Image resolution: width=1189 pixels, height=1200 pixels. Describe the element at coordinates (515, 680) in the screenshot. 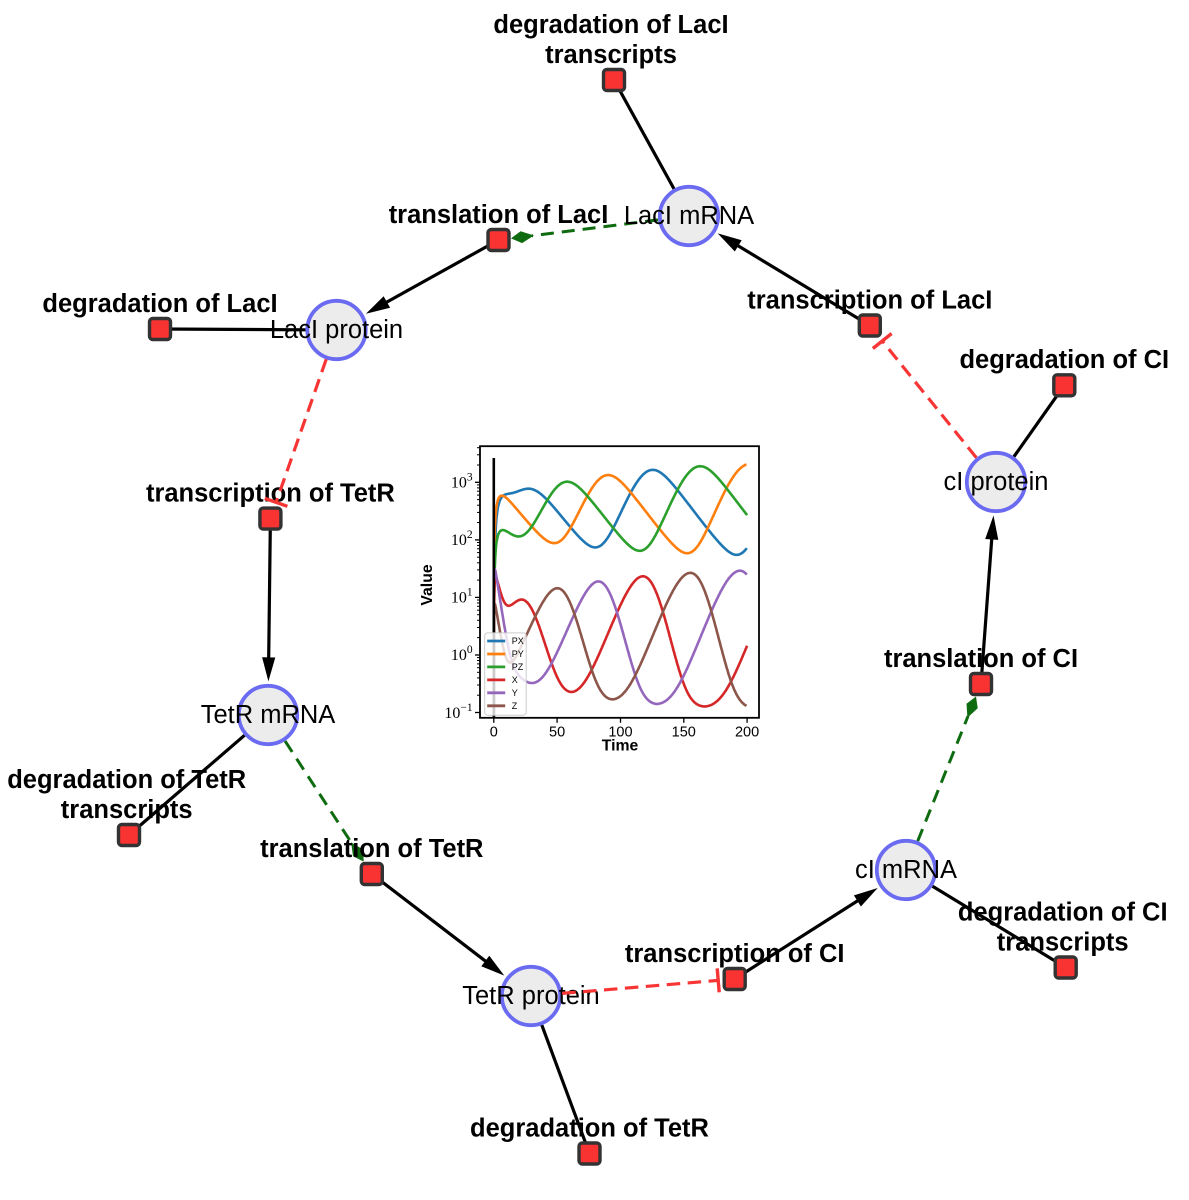

I see `svg-text: X` at that location.